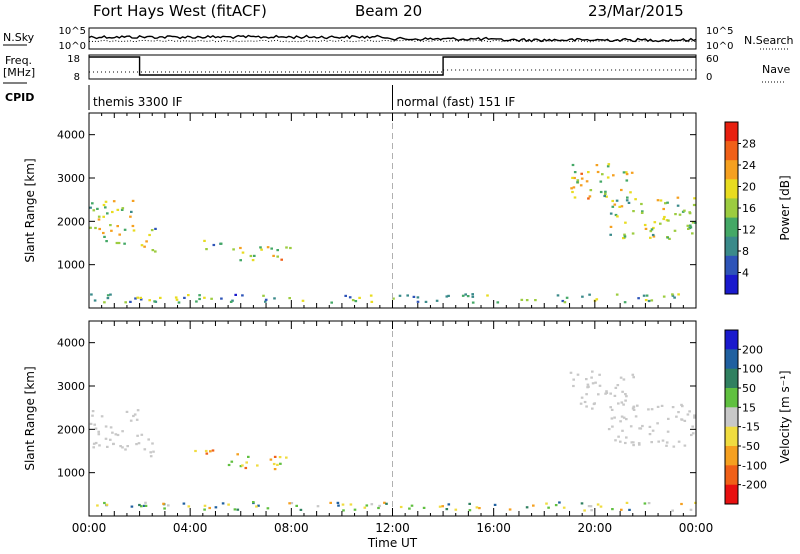 The image size is (800, 554). Describe the element at coordinates (73, 59) in the screenshot. I see `freq-left-tick: 18` at that location.